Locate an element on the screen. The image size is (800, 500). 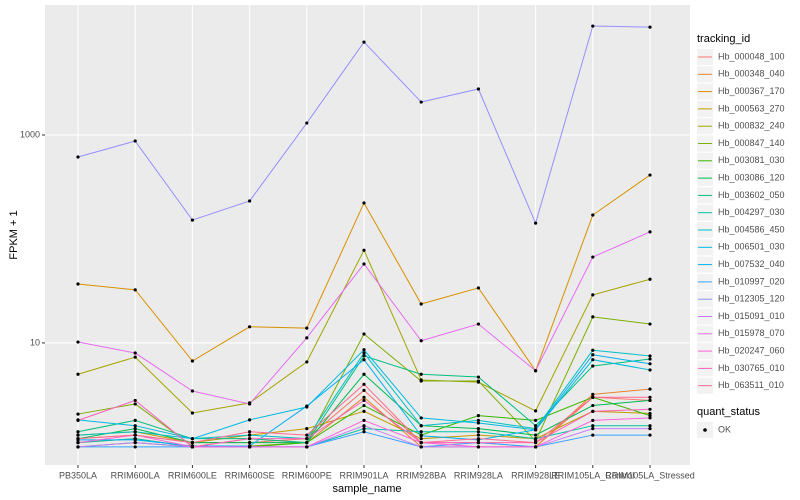
x-tick-label: RRIM928LA is located at coordinates (478, 475).